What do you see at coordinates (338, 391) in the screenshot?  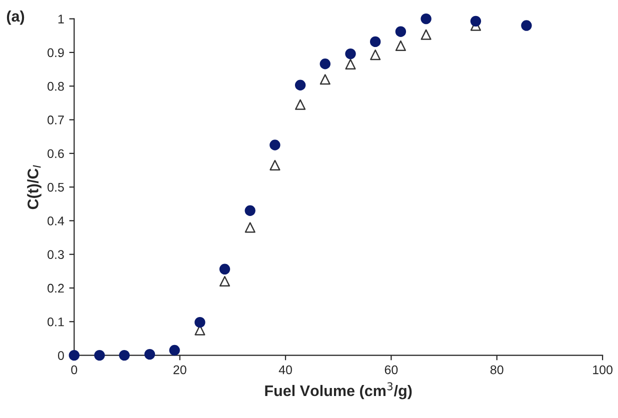 I see `x-axis-title: Fuel Volume (cm$^{3}$/g)` at bounding box center [338, 391].